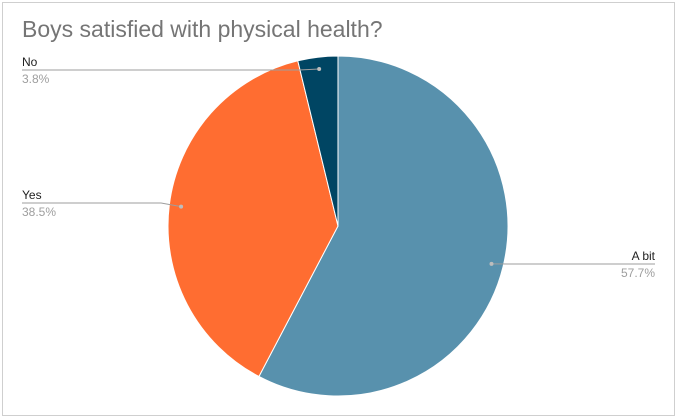 This screenshot has height=420, width=679. Describe the element at coordinates (319, 69) in the screenshot. I see `leader-dot-no` at that location.